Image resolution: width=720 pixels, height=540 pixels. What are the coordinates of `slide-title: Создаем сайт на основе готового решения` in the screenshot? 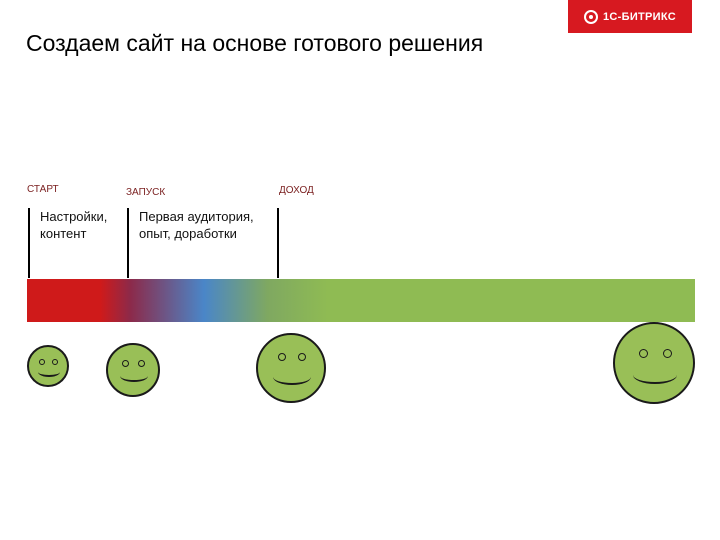 It's located at (255, 43).